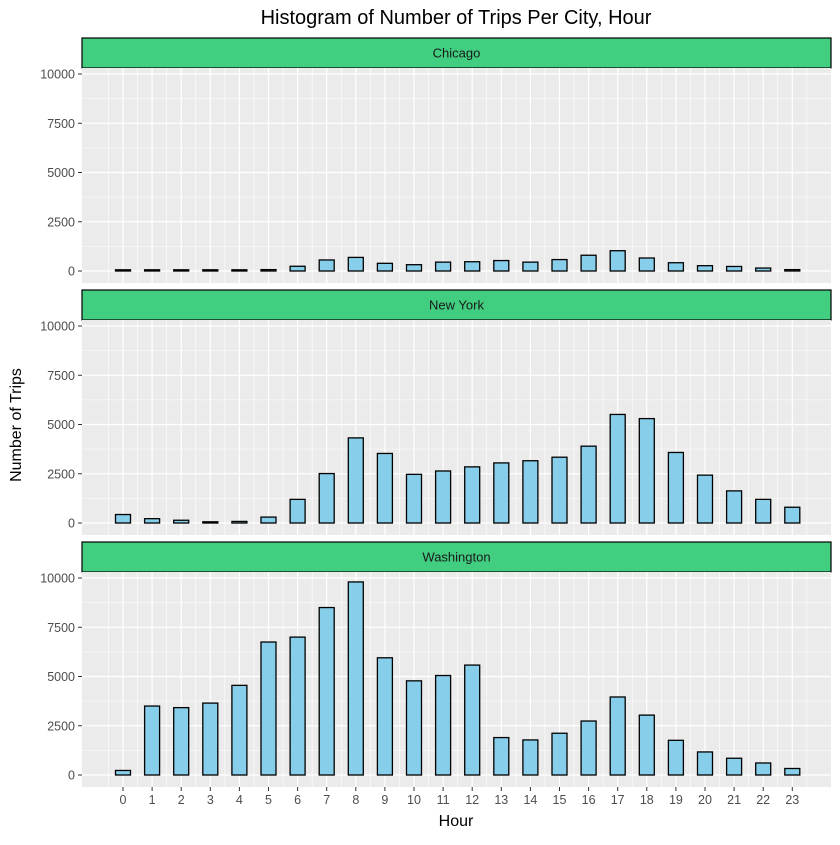 The height and width of the screenshot is (845, 840). What do you see at coordinates (123, 800) in the screenshot?
I see `x-tick-label: 0` at bounding box center [123, 800].